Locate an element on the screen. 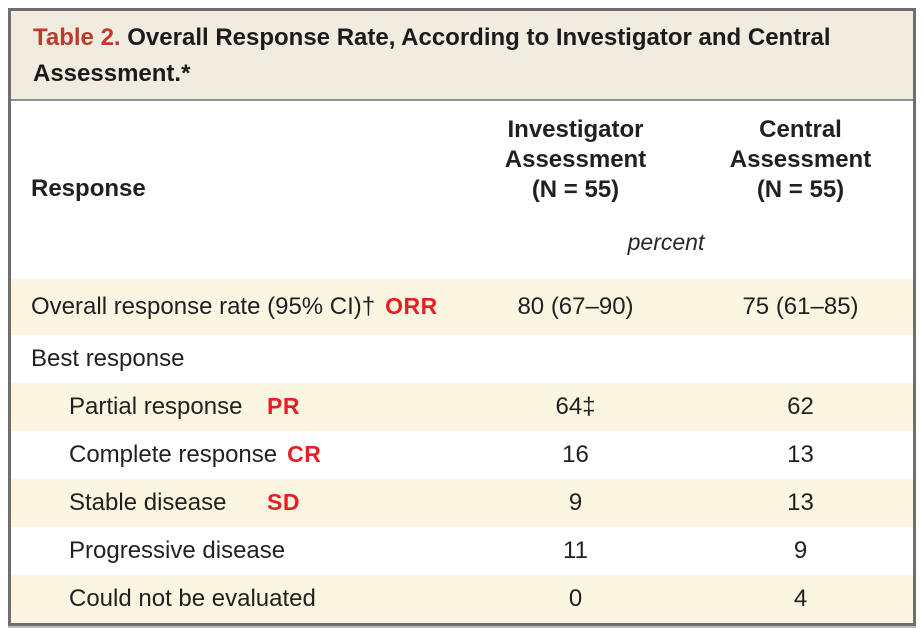 This screenshot has height=637, width=924. row-label: Progressive disease is located at coordinates (177, 550).